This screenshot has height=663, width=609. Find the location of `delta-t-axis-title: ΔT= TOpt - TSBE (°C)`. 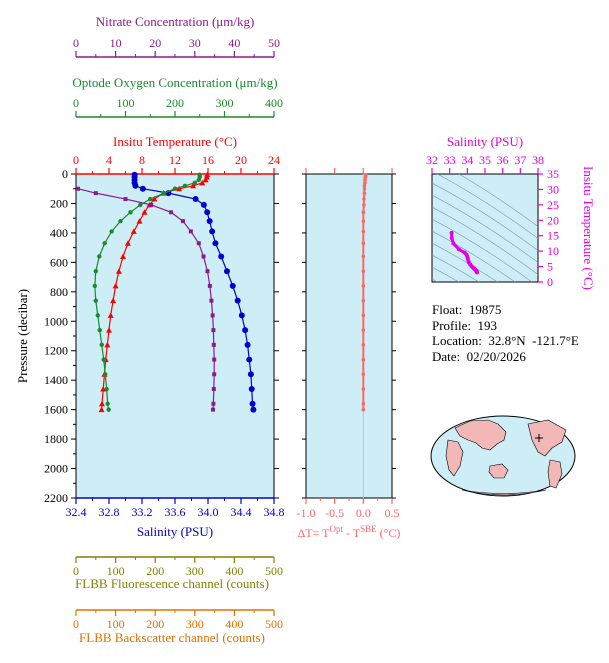

delta-t-axis-title: ΔT= TOpt - TSBE (°C) is located at coordinates (349, 532).